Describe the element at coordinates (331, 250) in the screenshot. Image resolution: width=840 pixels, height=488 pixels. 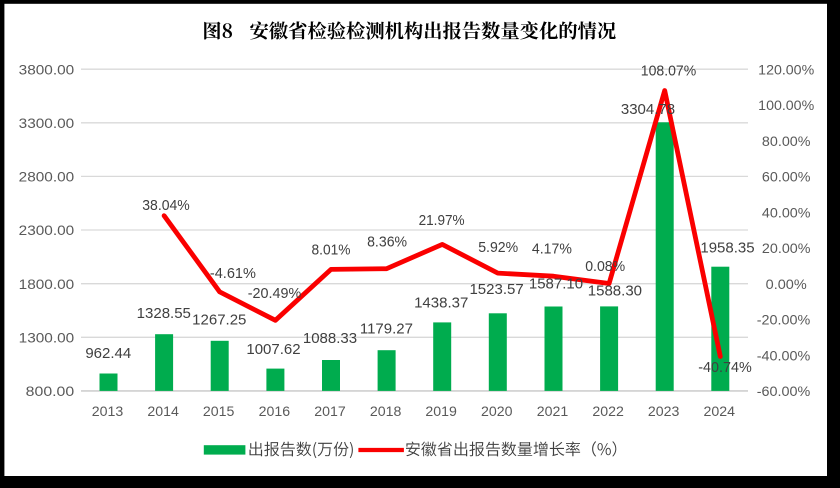
I see `svg-text: 8.01%` at that location.